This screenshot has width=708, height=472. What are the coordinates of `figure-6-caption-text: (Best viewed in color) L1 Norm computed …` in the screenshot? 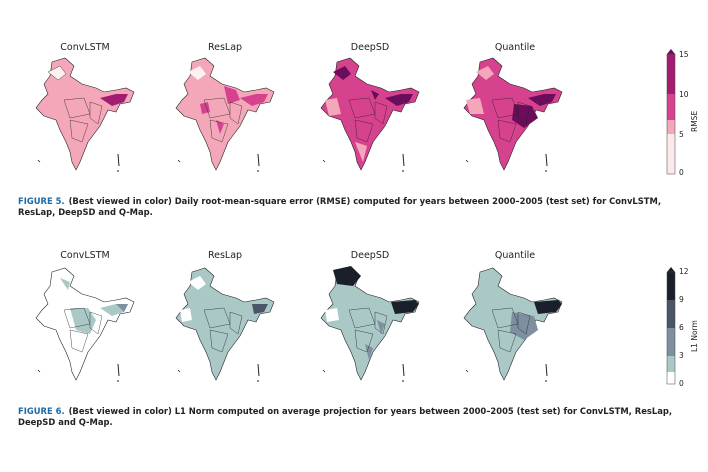 It's located at (345, 416).